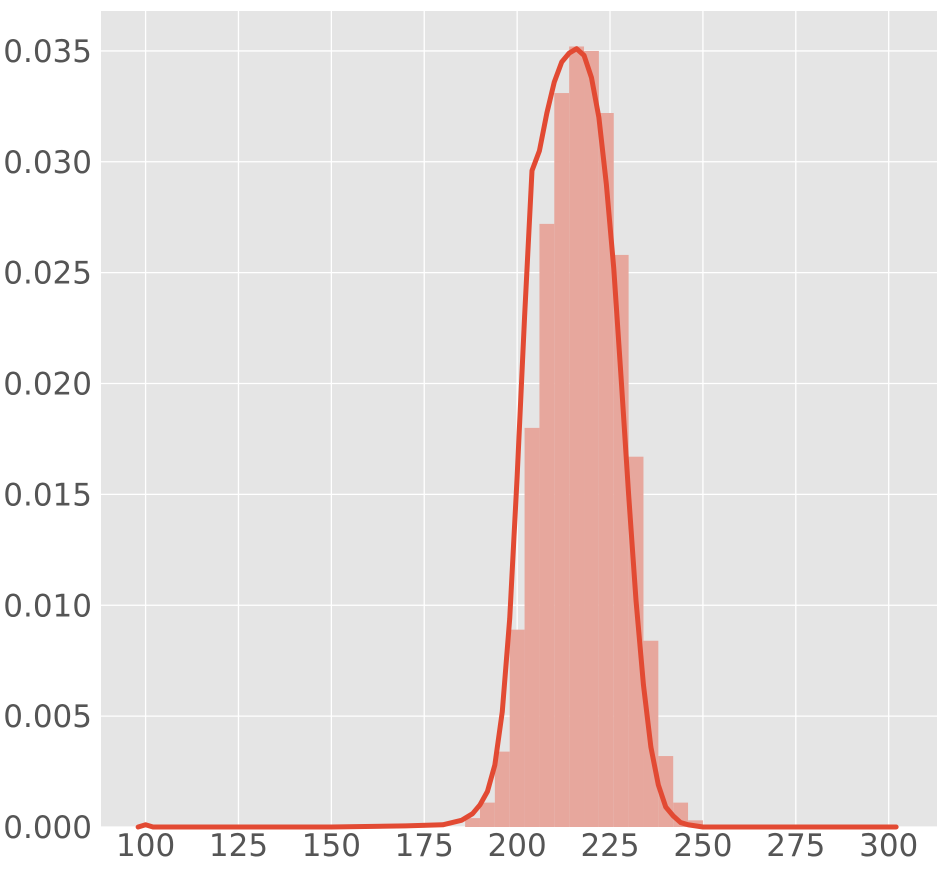  What do you see at coordinates (47, 52) in the screenshot?
I see `y-tick-label: 0.035` at bounding box center [47, 52].